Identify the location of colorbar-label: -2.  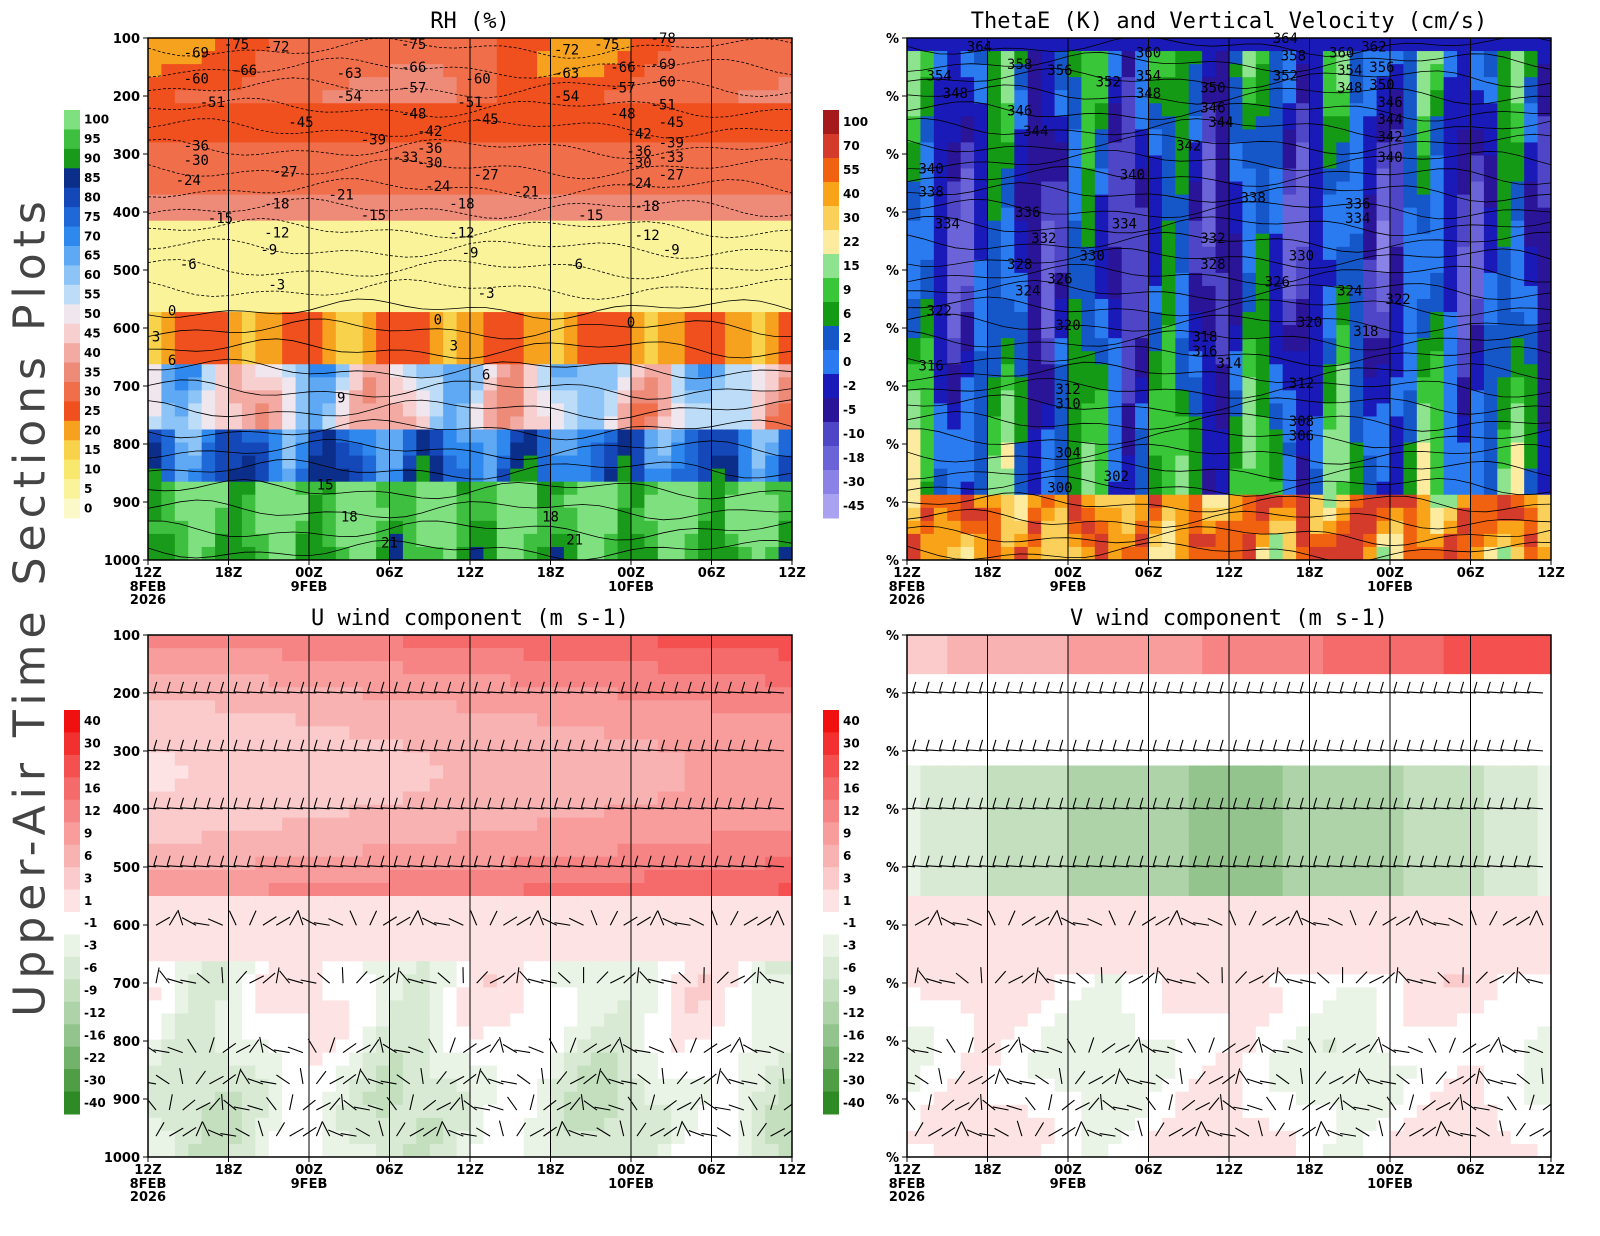
(849, 386).